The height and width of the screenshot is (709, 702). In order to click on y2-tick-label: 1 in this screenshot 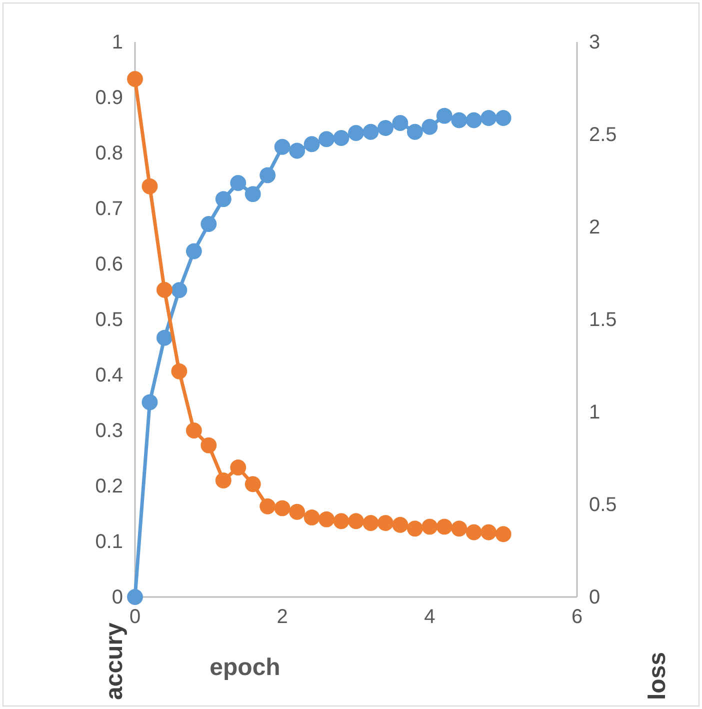, I will do `click(594, 412)`.